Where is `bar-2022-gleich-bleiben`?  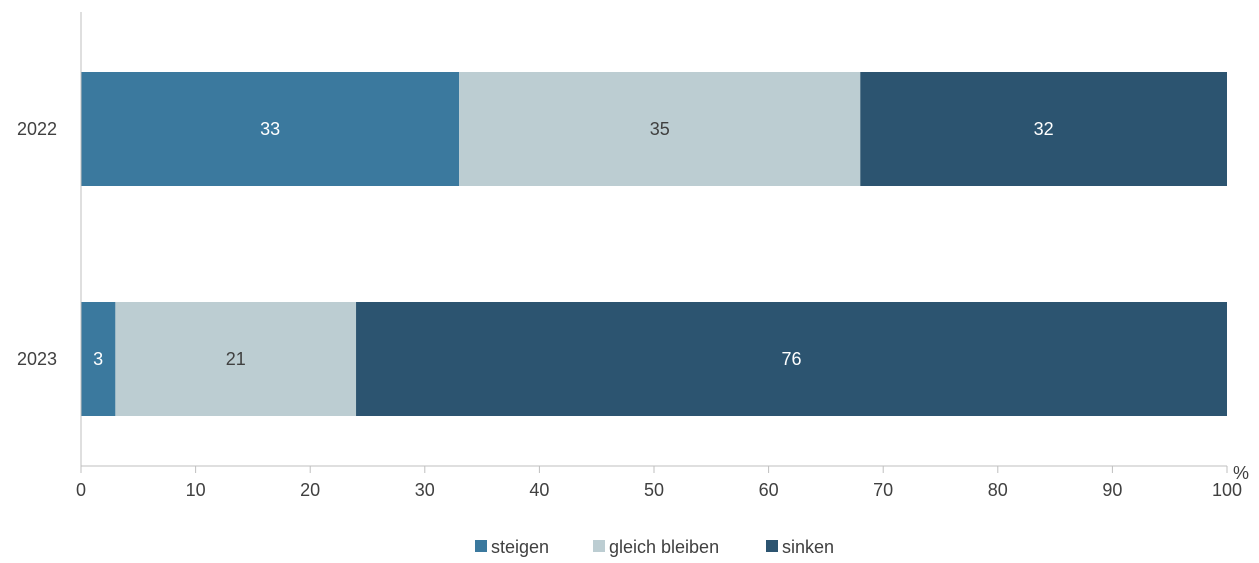
bar-2022-gleich-bleiben is located at coordinates (660, 129).